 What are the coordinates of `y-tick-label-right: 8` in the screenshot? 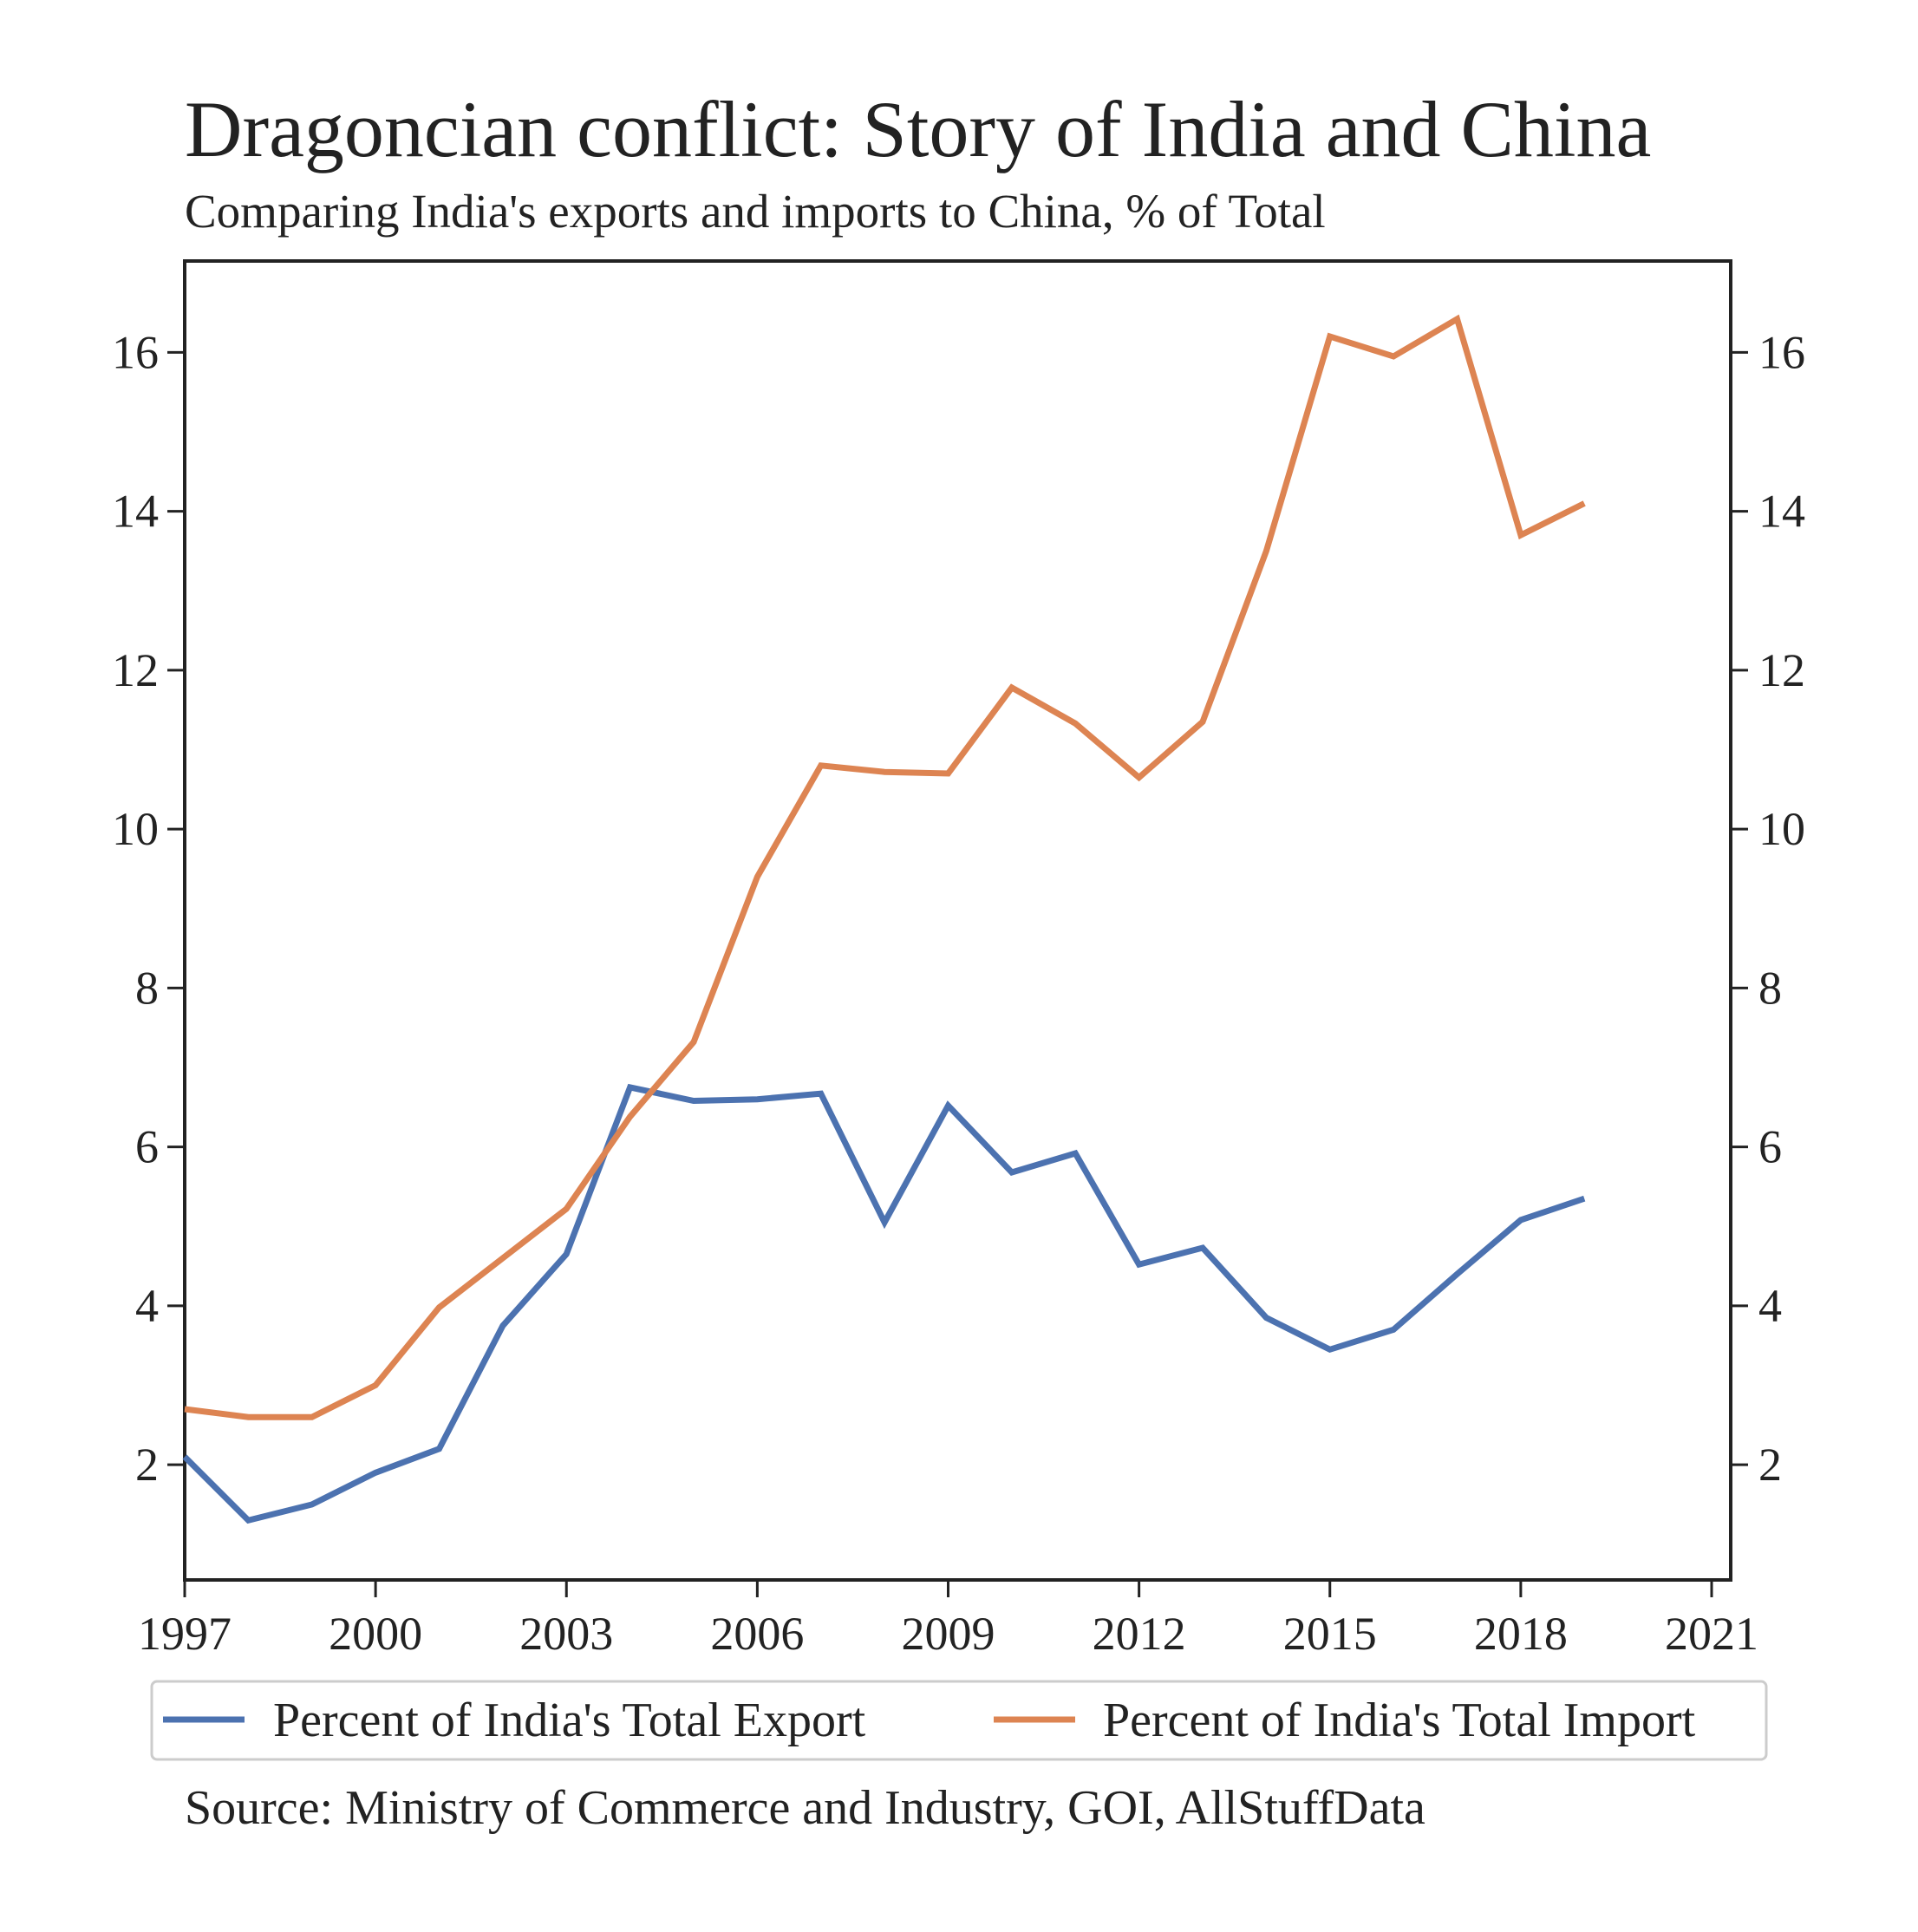 It's located at (1770, 988).